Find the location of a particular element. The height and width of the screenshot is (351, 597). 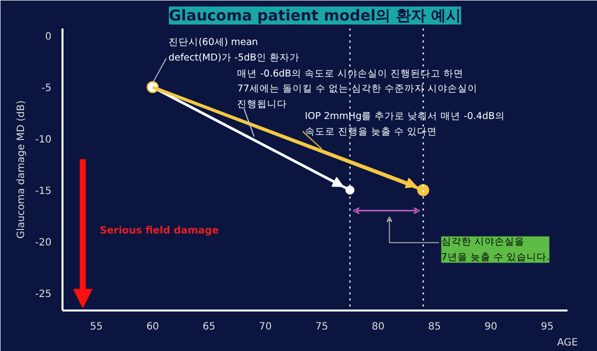

annotation: Serious field damage is located at coordinates (159, 230).